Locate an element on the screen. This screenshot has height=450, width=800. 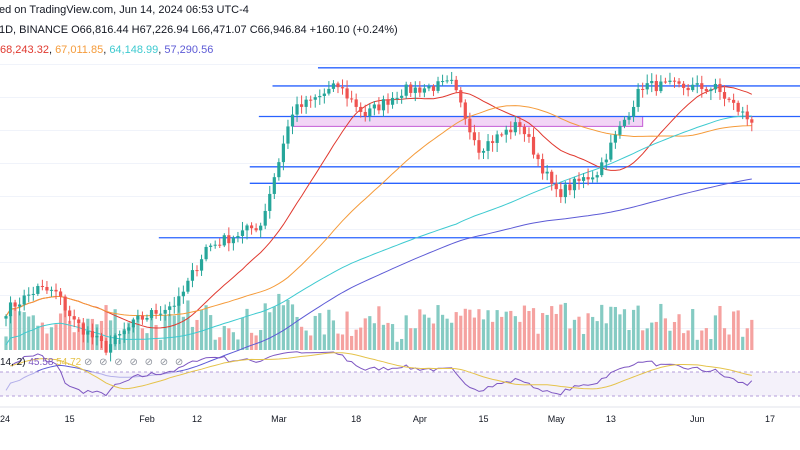
ma100-value: 64,148.99 is located at coordinates (134, 50).